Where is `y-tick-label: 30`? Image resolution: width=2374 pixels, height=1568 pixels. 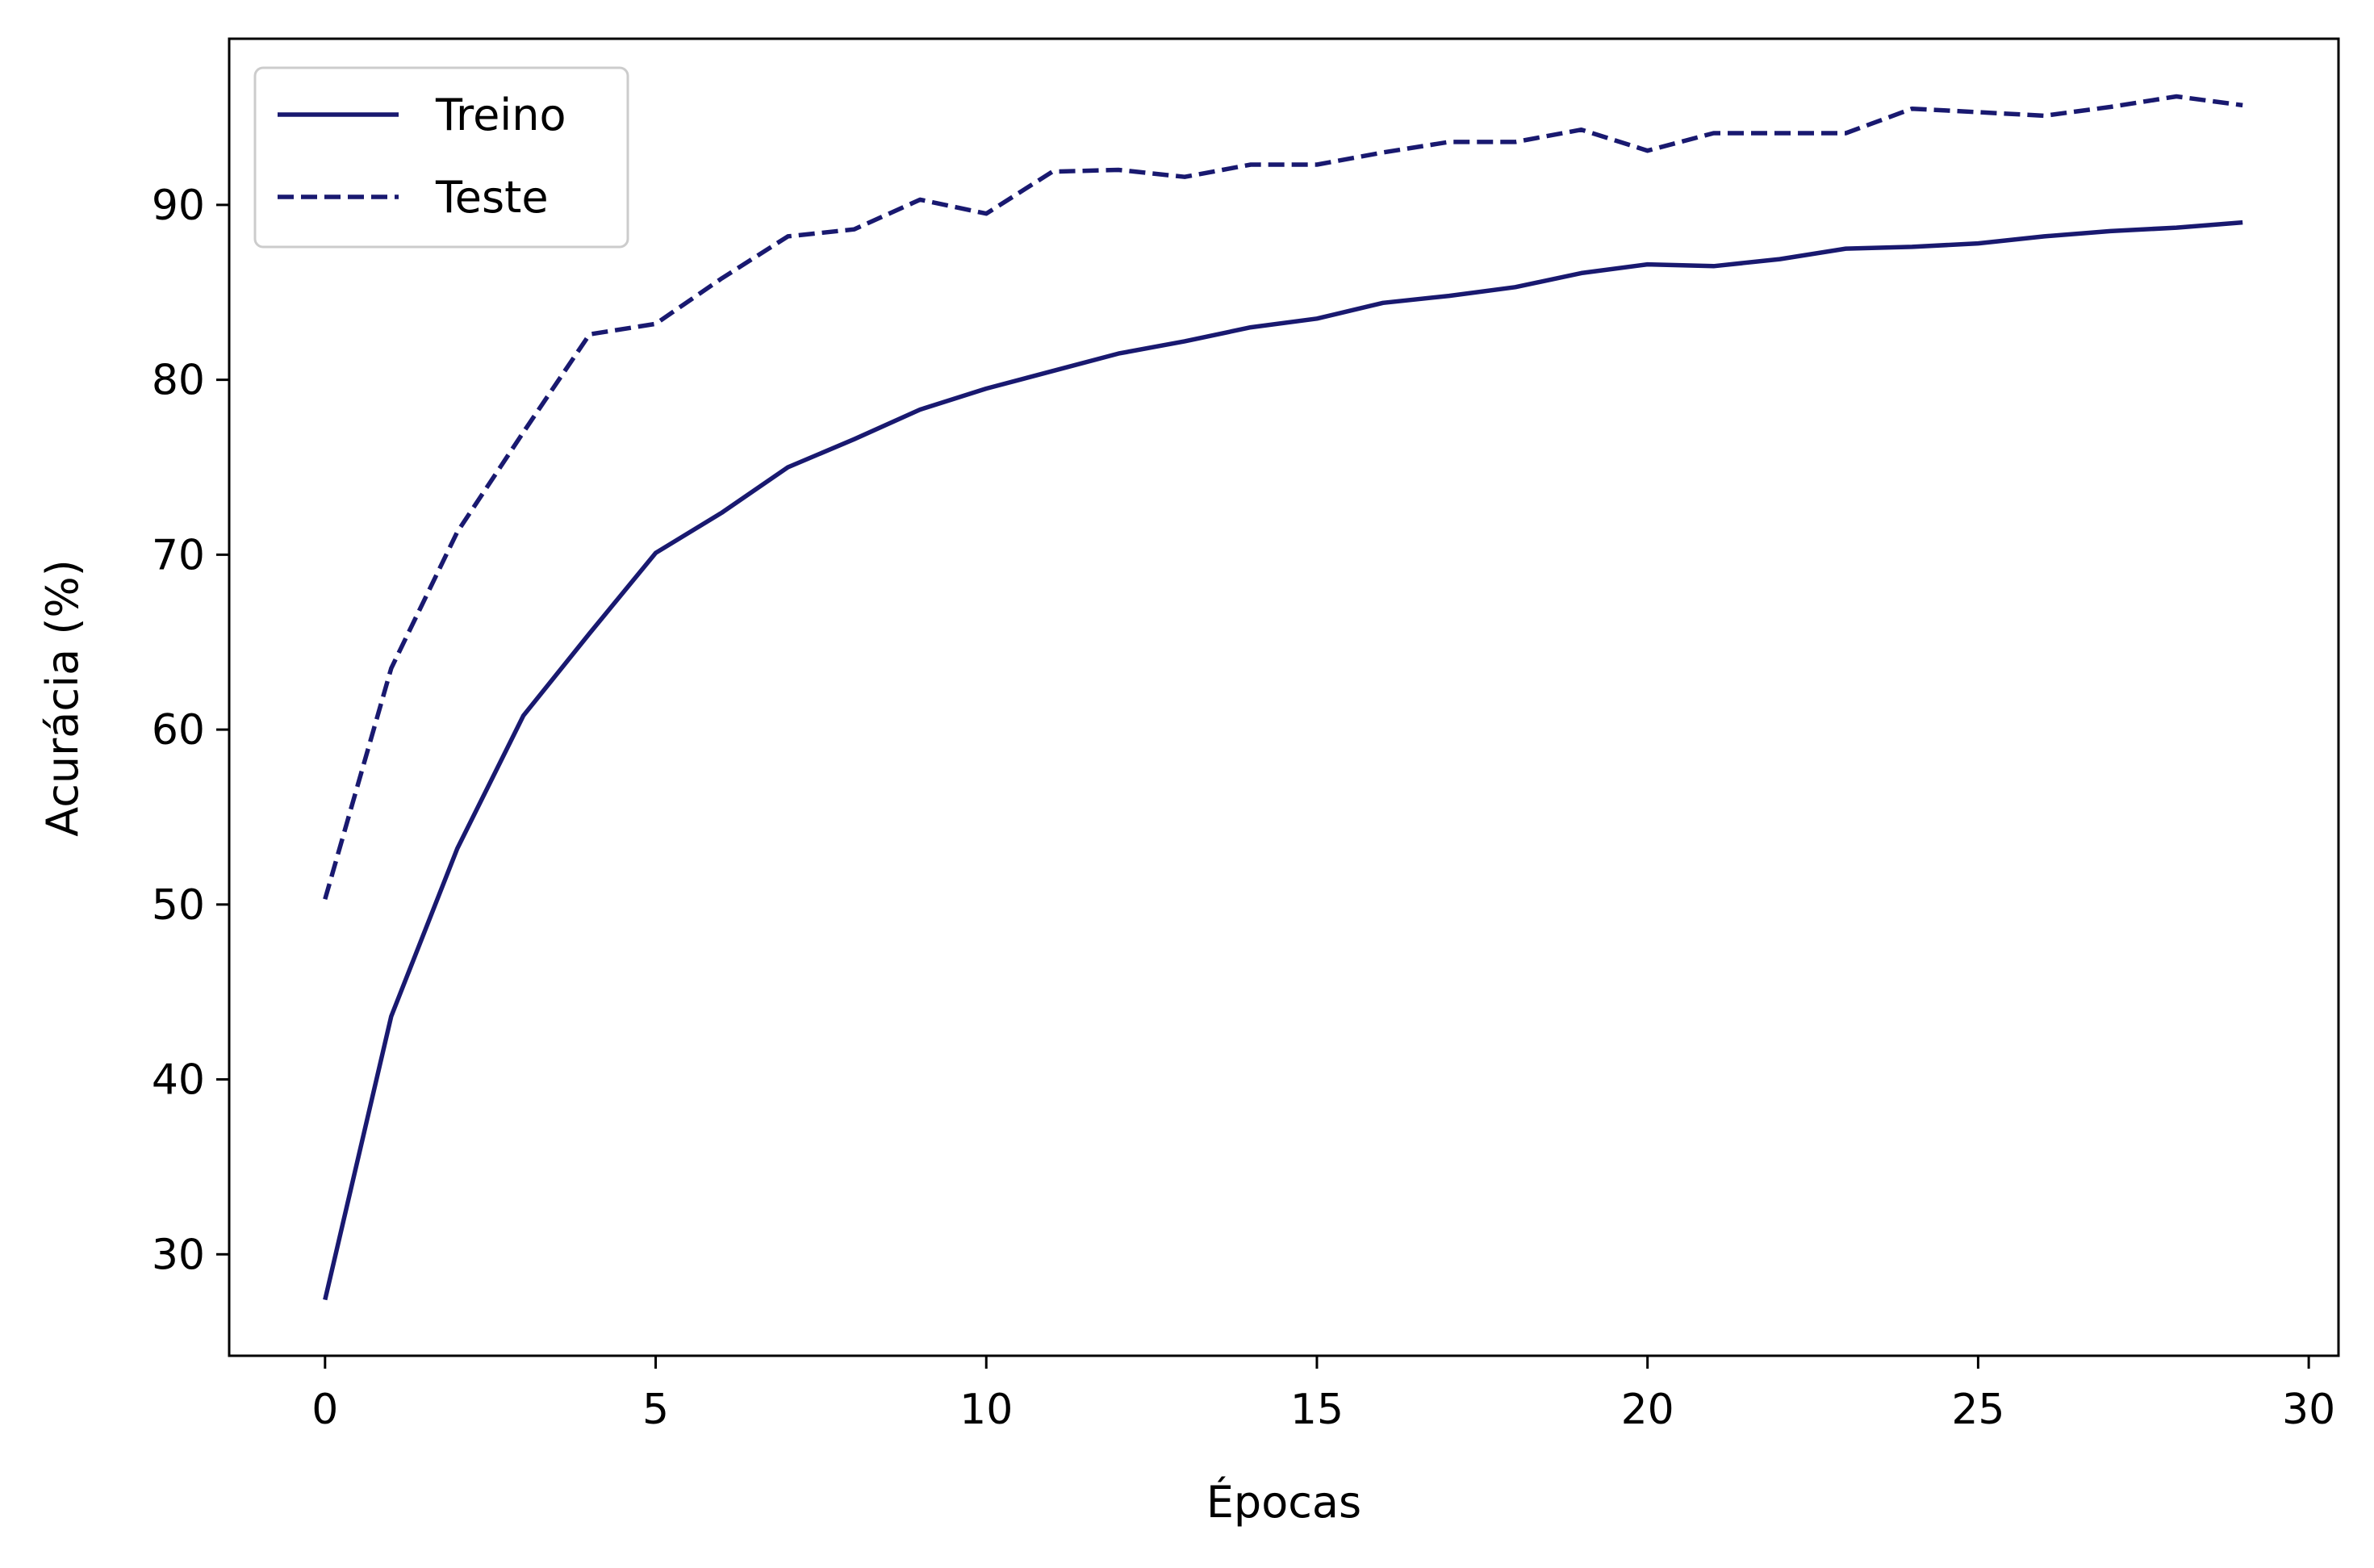 y-tick-label: 30 is located at coordinates (179, 1255).